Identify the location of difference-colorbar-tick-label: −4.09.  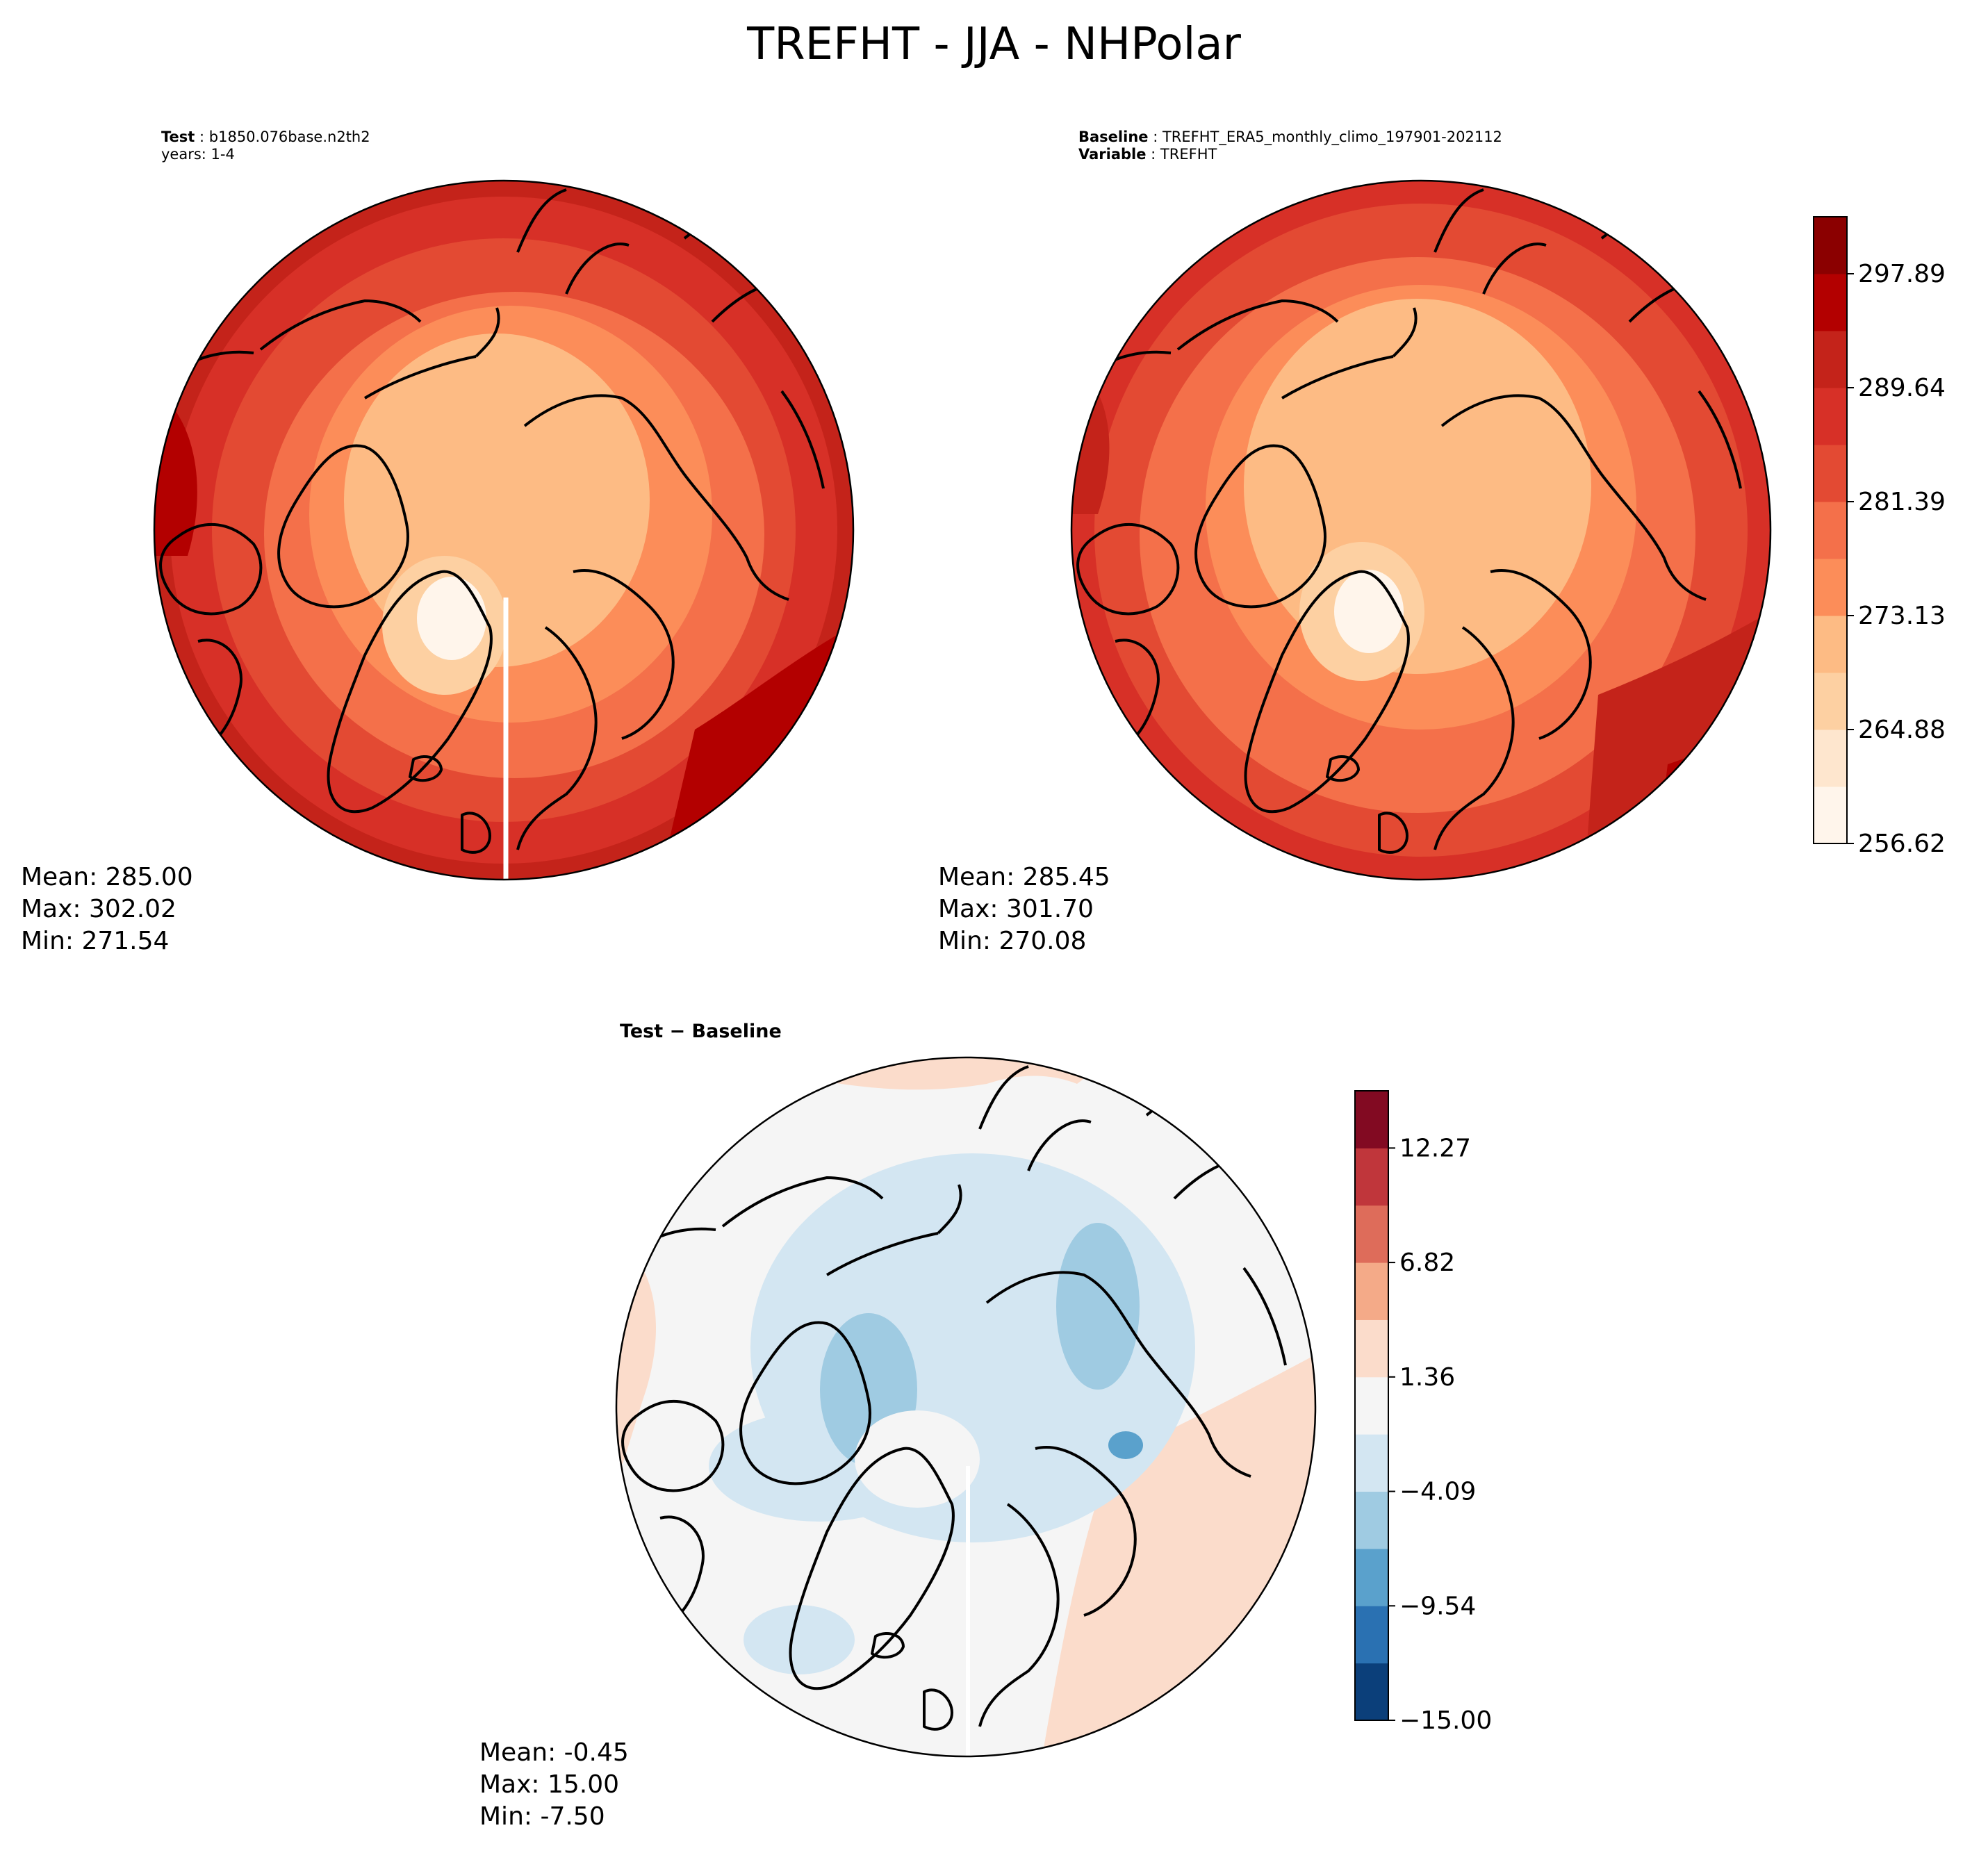
(1437, 1492).